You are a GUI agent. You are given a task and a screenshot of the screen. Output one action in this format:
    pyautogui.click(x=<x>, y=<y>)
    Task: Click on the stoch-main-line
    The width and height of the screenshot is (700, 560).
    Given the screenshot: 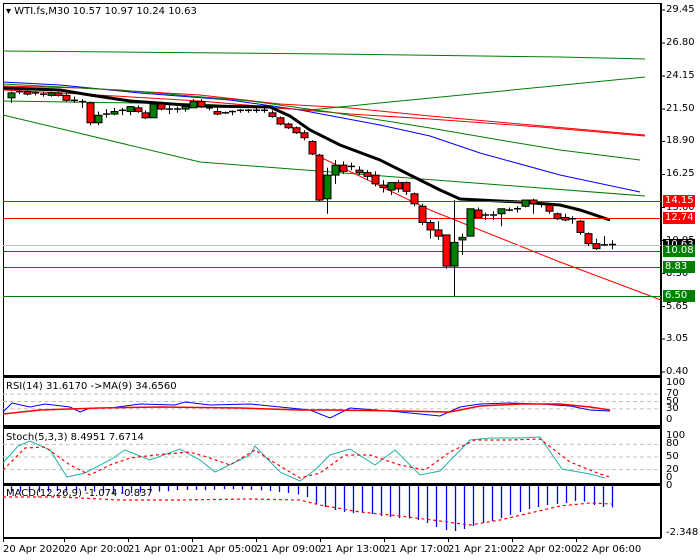 What is the action you would take?
    pyautogui.click(x=304, y=459)
    